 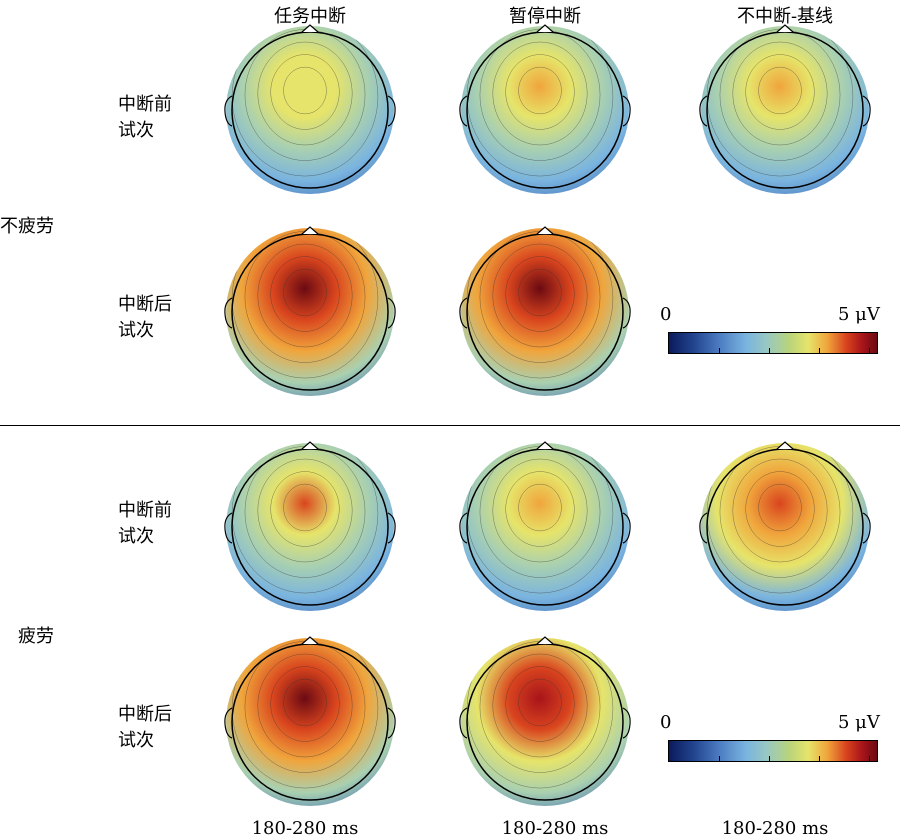 I want to click on column-title-baseline: 不中断-基线, so click(x=785, y=16).